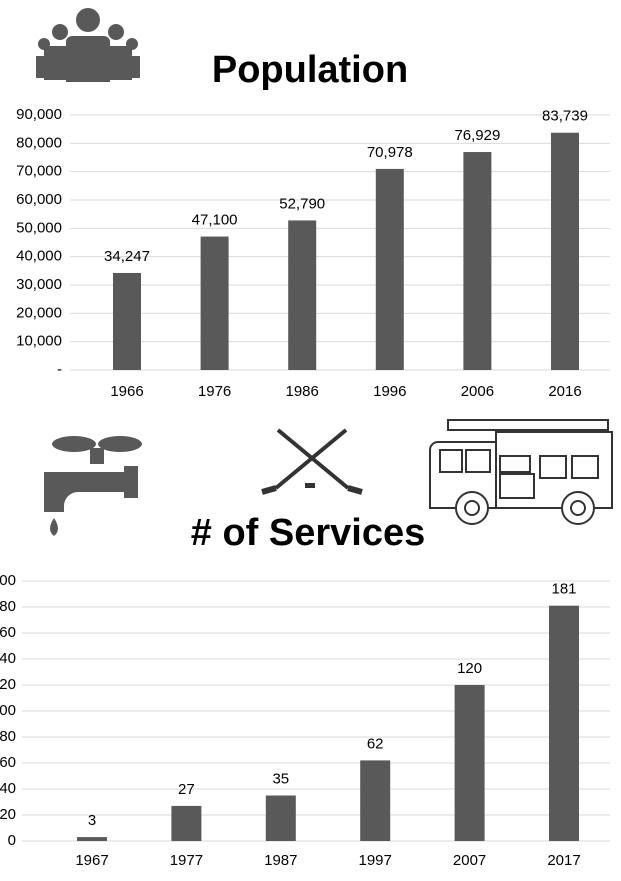  Describe the element at coordinates (477, 135) in the screenshot. I see `data-label: 76,929` at that location.